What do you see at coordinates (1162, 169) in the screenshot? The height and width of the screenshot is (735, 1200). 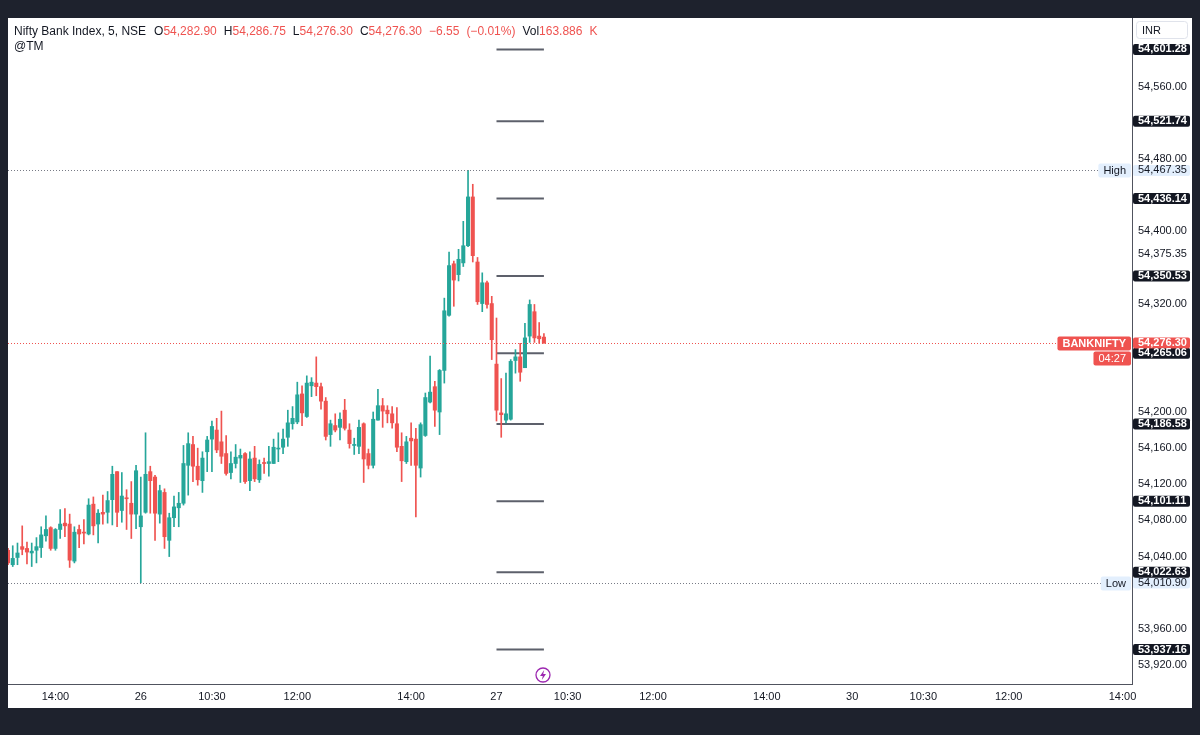 I see `y-tick-label: 54,467.35` at bounding box center [1162, 169].